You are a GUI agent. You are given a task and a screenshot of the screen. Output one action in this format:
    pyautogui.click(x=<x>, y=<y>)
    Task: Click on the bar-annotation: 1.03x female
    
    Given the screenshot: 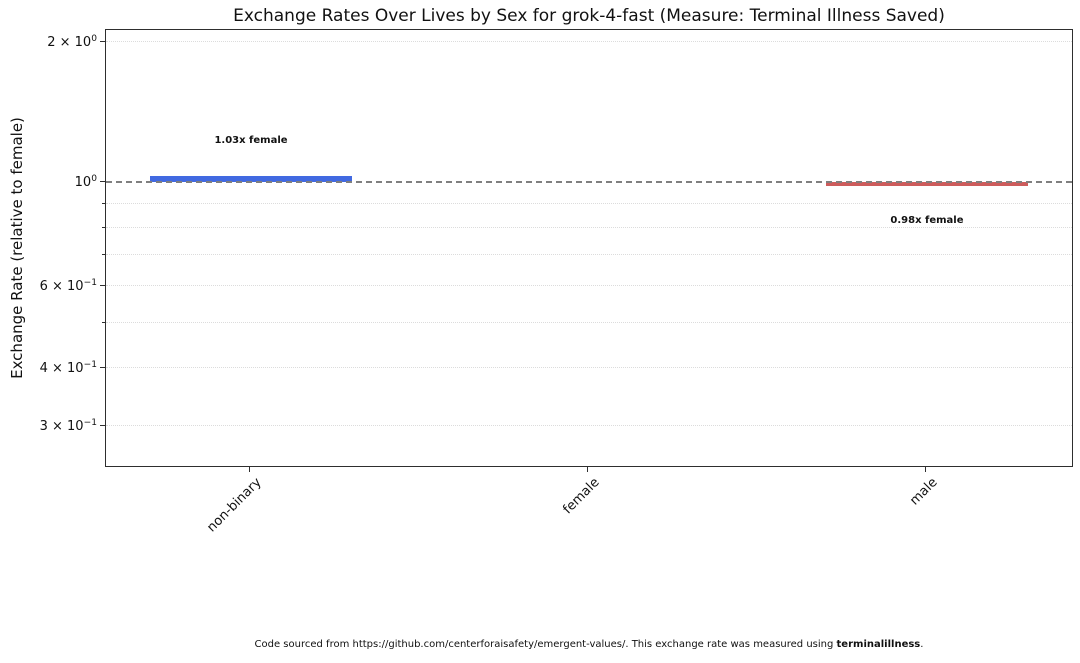 What is the action you would take?
    pyautogui.click(x=251, y=141)
    